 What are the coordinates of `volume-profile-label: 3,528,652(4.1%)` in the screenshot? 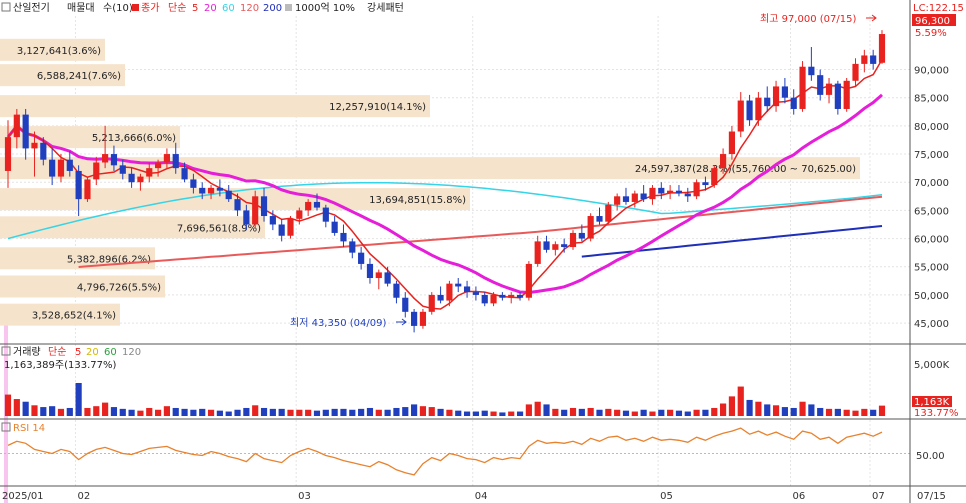 It's located at (74, 316).